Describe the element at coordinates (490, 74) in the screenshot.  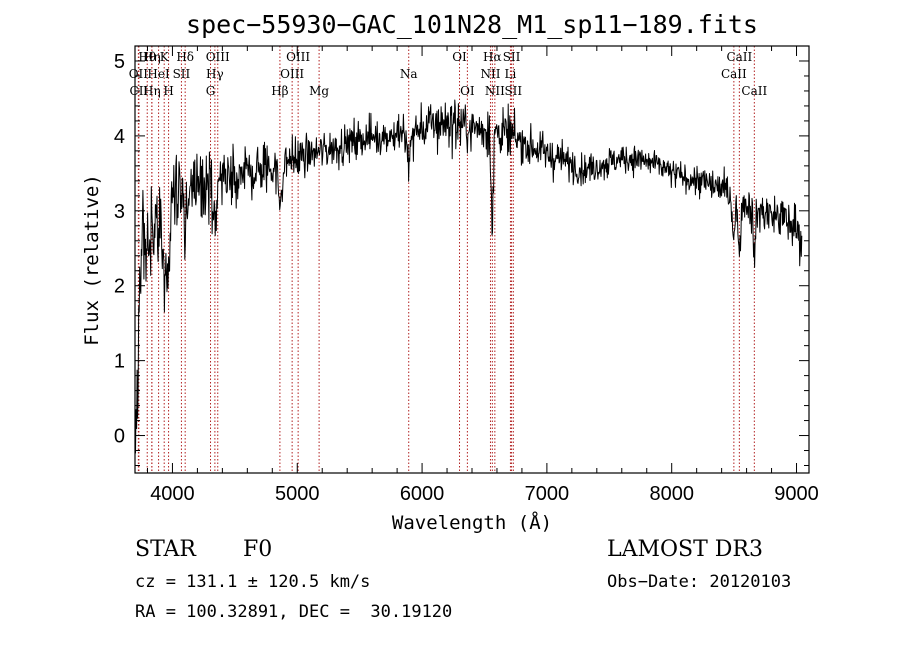
I see `line-label-21: NII` at that location.